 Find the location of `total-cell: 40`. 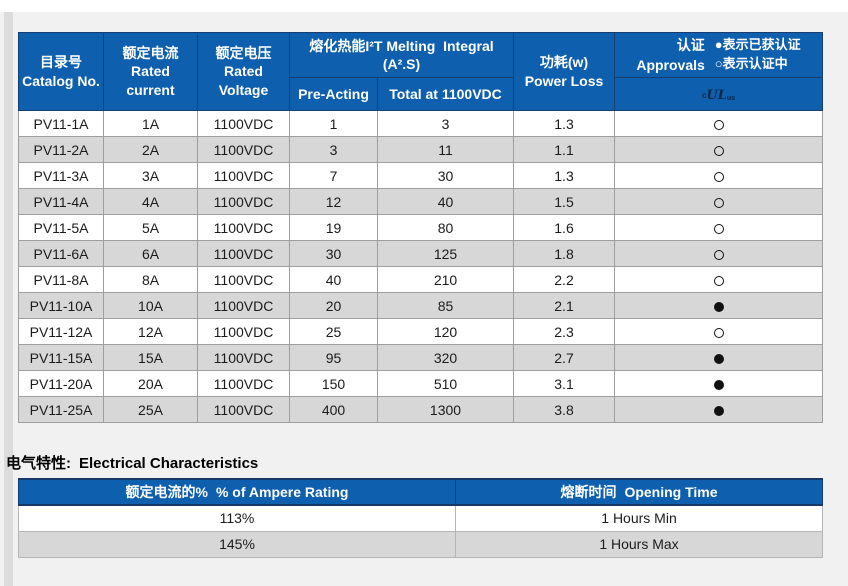

total-cell: 40 is located at coordinates (445, 201).